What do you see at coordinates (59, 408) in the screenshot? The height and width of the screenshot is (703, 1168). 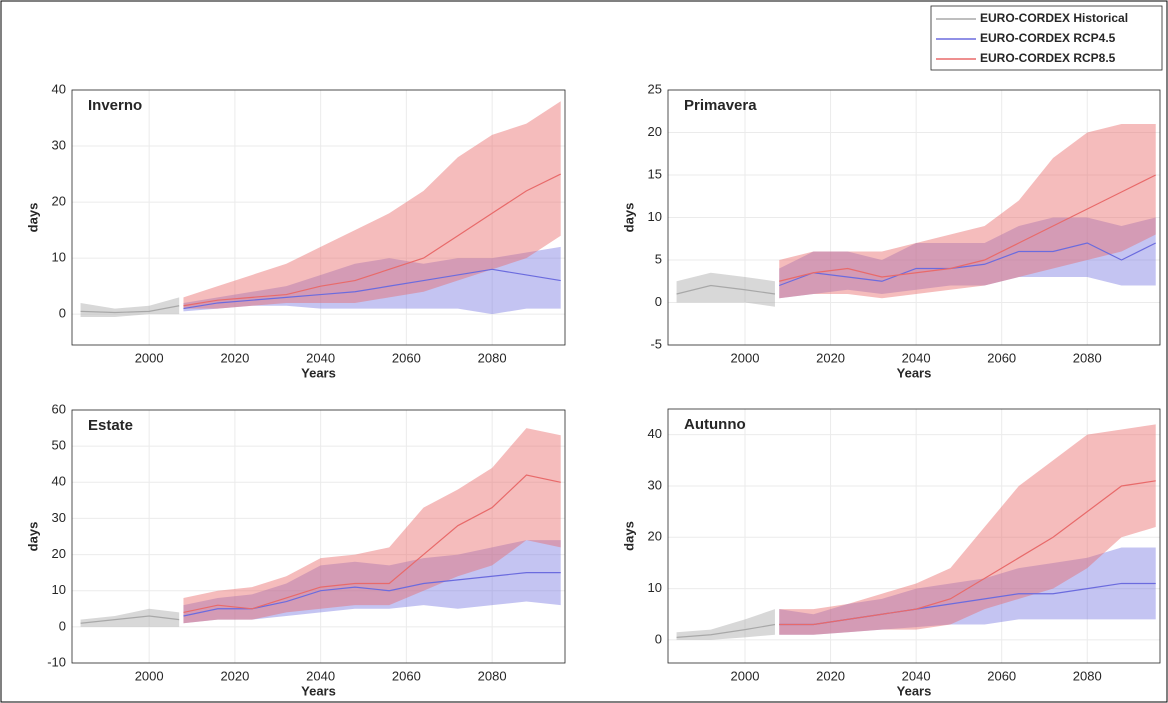 I see `y-tick-label: 60` at bounding box center [59, 408].